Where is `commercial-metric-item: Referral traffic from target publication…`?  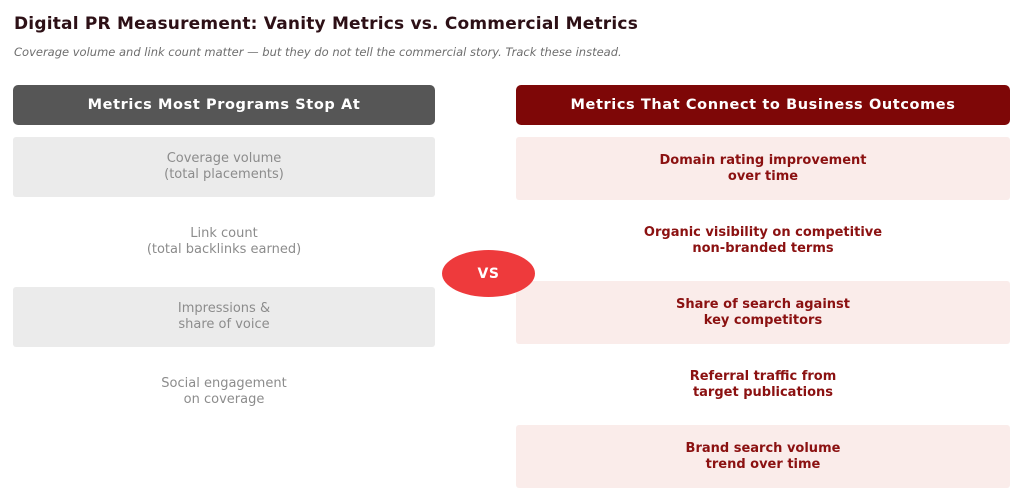
commercial-metric-item: Referral traffic from target publication… is located at coordinates (763, 384).